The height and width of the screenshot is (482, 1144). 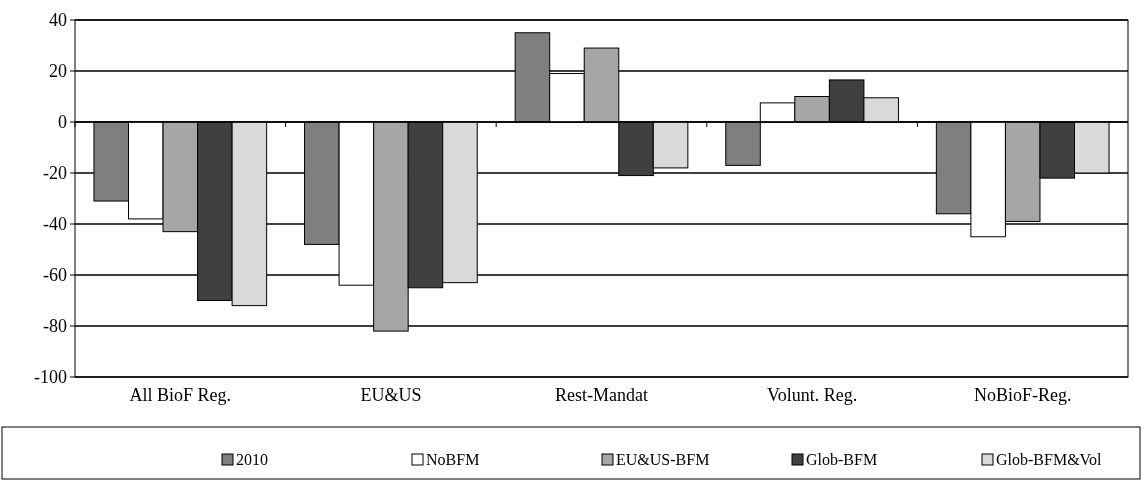 What do you see at coordinates (812, 395) in the screenshot?
I see `x-tick-label: Volunt. Reg.` at bounding box center [812, 395].